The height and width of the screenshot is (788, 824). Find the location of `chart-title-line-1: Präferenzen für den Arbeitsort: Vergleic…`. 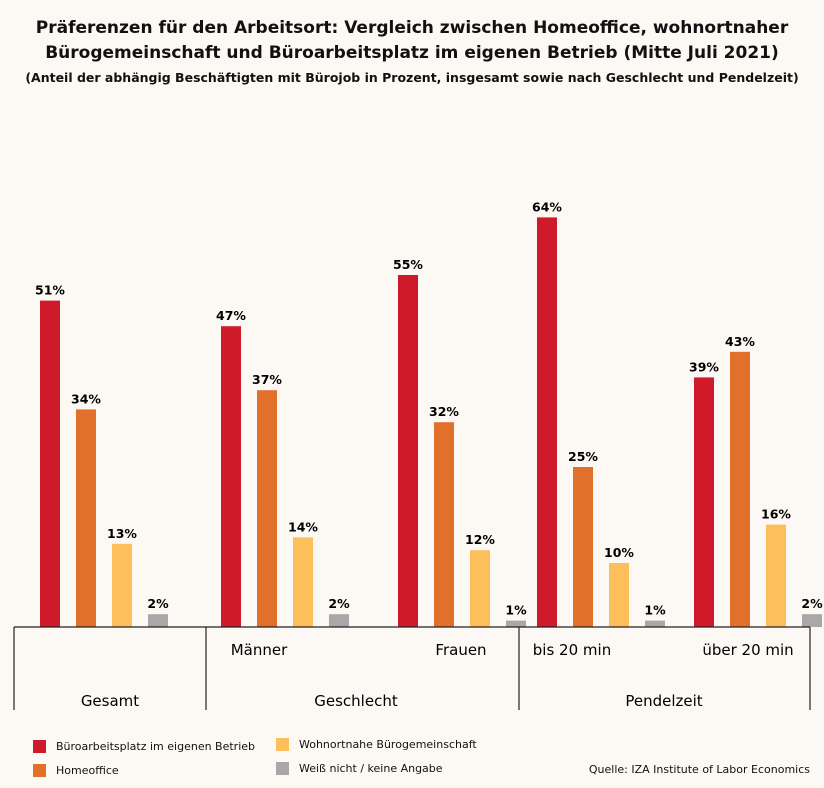

chart-title-line-1: Präferenzen für den Arbeitsort: Vergleic… is located at coordinates (412, 28).